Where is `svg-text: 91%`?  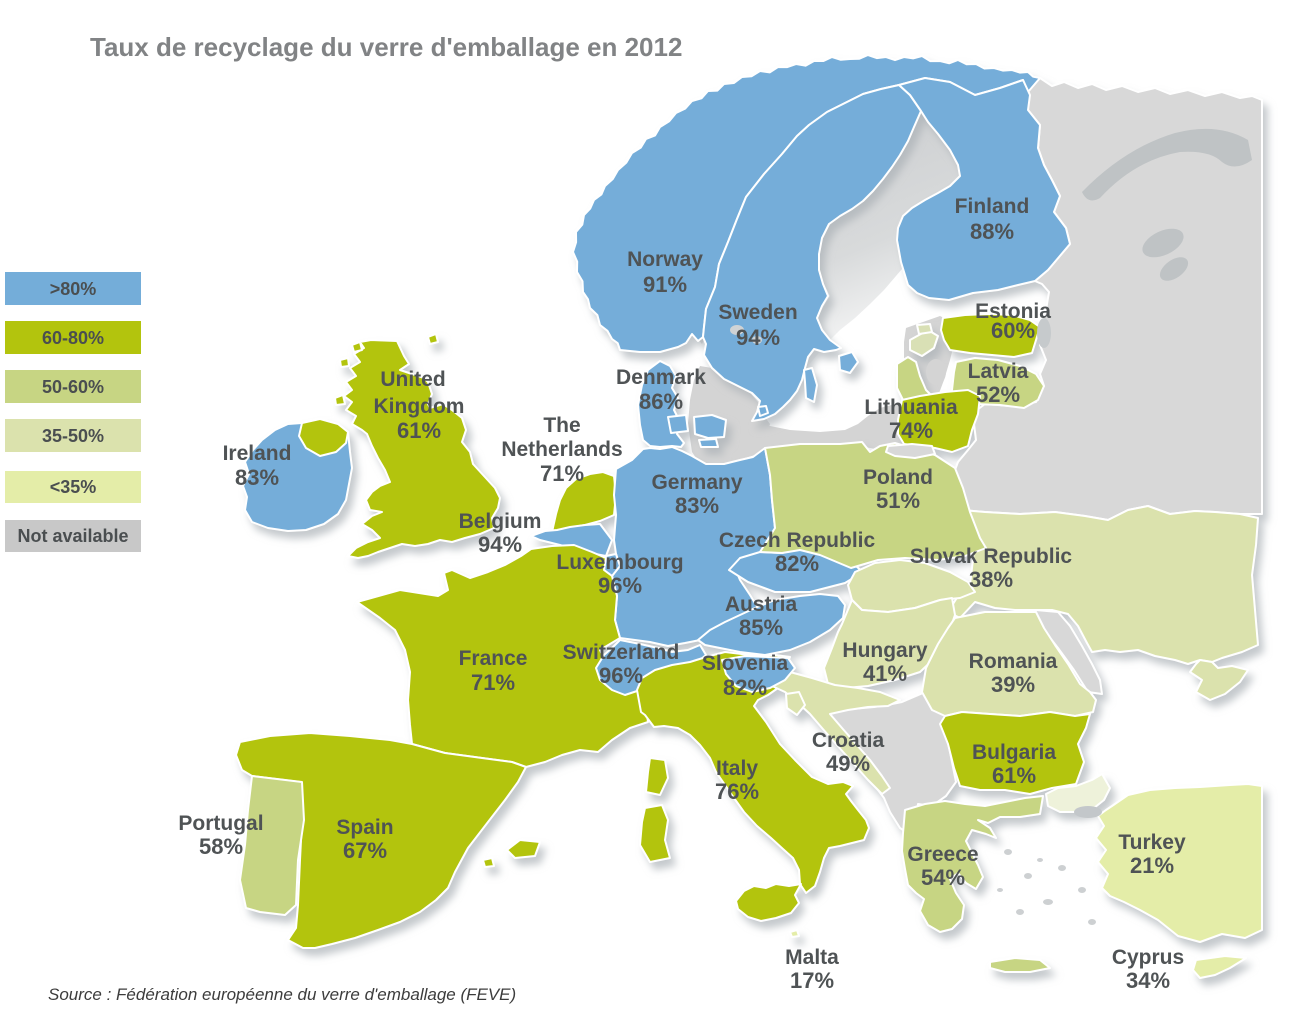
svg-text: 91% is located at coordinates (665, 284).